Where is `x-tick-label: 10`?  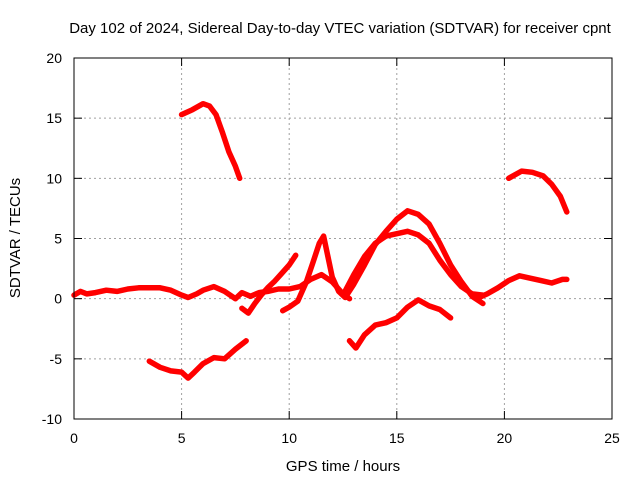 x-tick-label: 10 is located at coordinates (289, 438).